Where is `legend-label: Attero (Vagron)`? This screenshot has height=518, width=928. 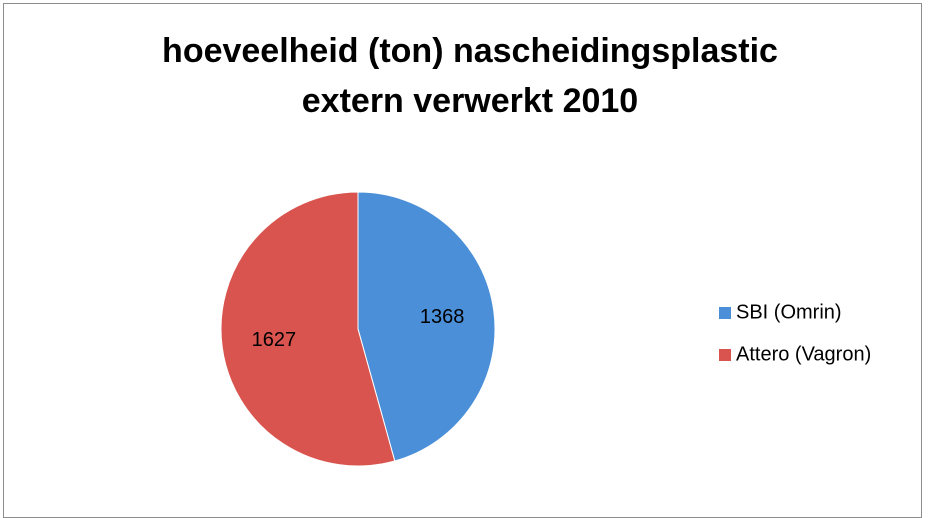
legend-label: Attero (Vagron) is located at coordinates (803, 354).